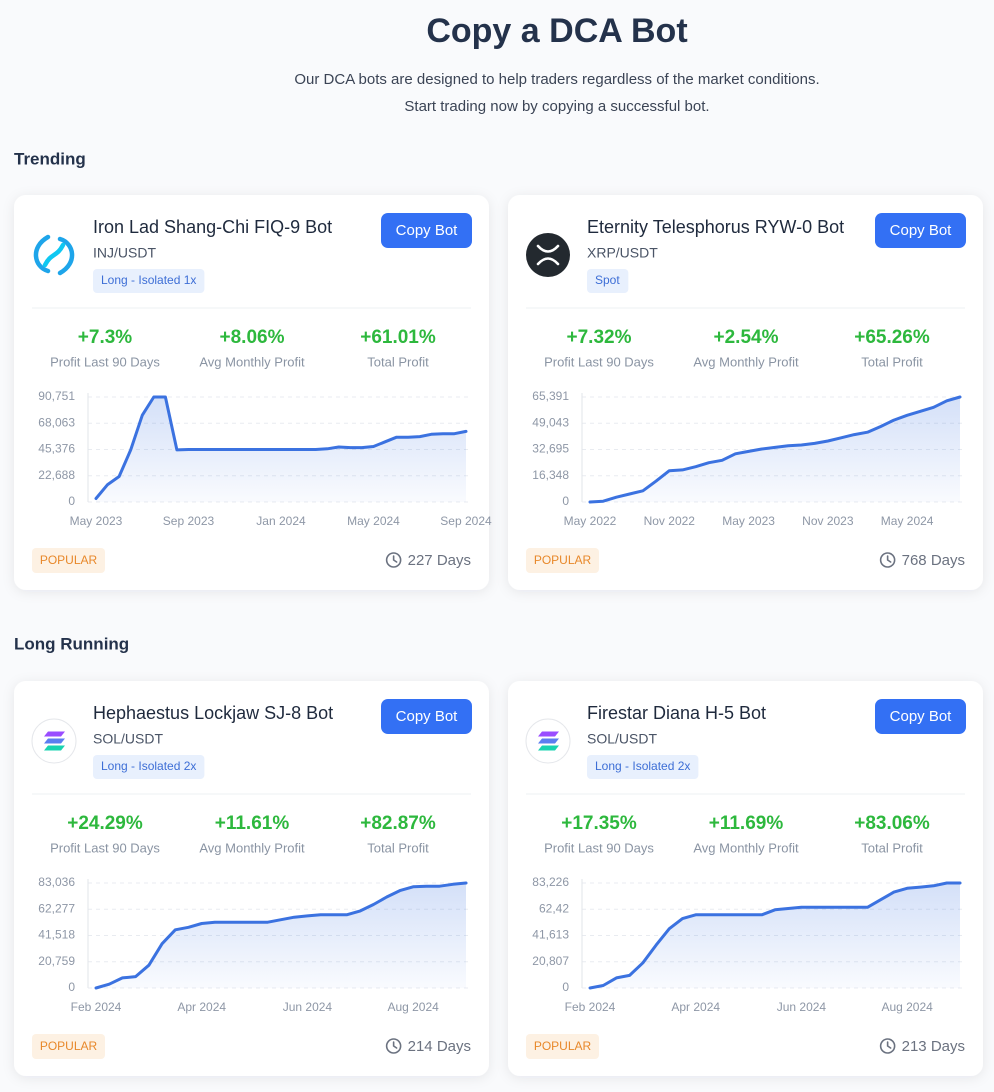 This screenshot has height=1092, width=994. I want to click on x-tick-label: Nov 2023, so click(828, 521).